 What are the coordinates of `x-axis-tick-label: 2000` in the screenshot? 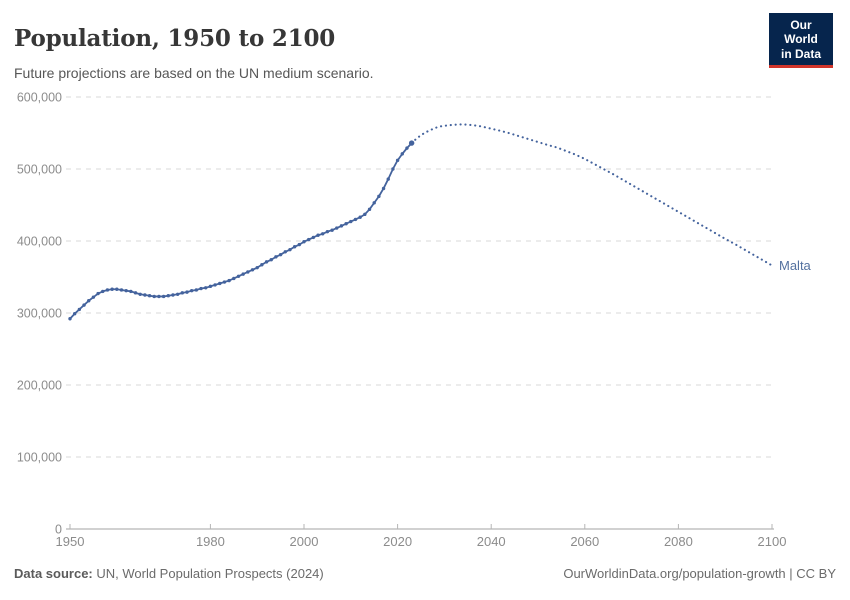 It's located at (304, 541).